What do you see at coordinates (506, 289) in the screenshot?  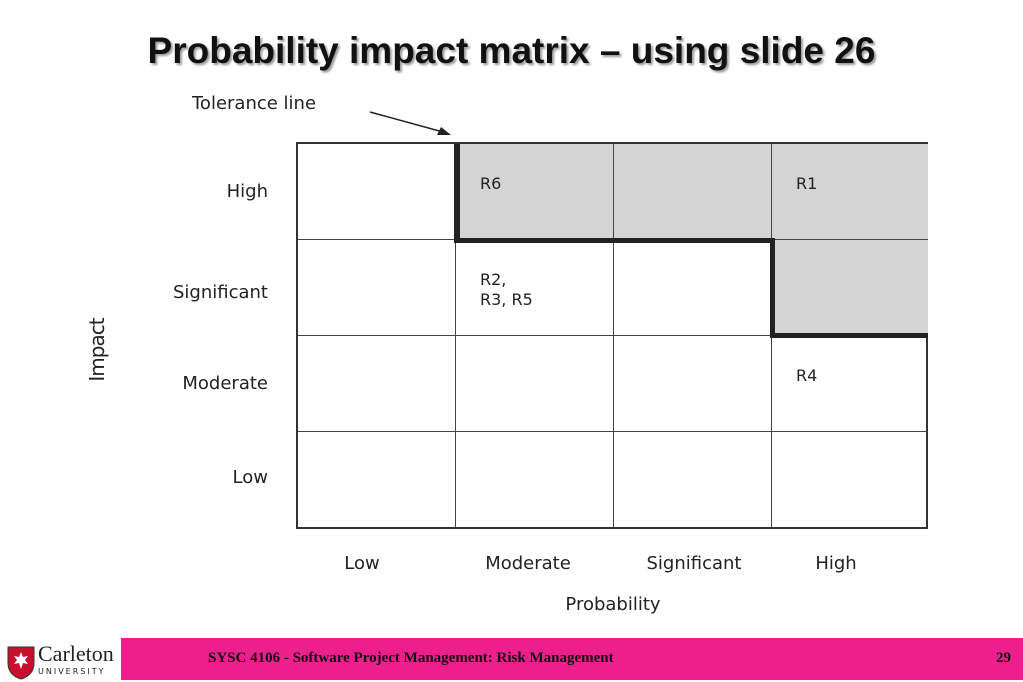 I see `risk-label: R2, R3, R5` at bounding box center [506, 289].